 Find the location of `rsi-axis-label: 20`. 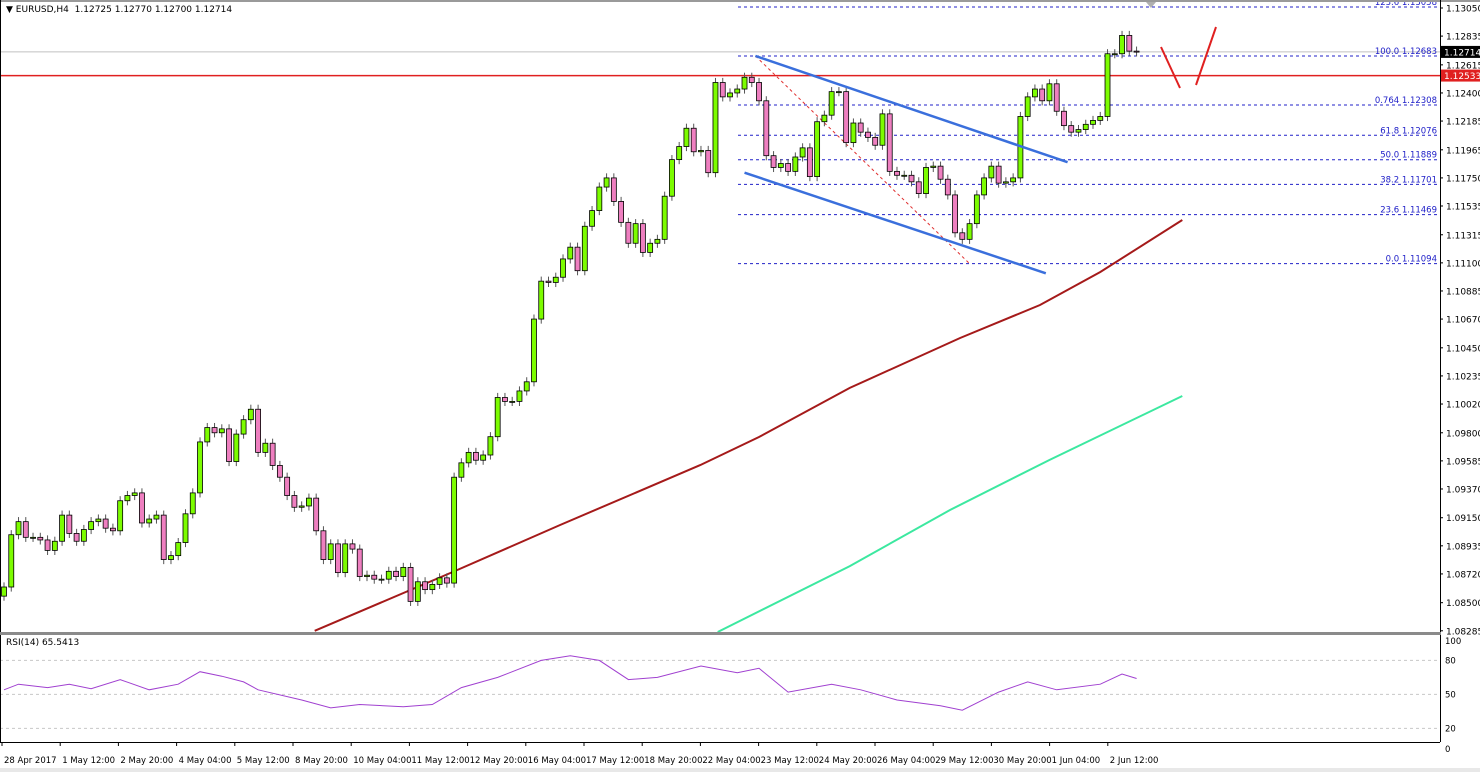

rsi-axis-label: 20 is located at coordinates (1450, 729).